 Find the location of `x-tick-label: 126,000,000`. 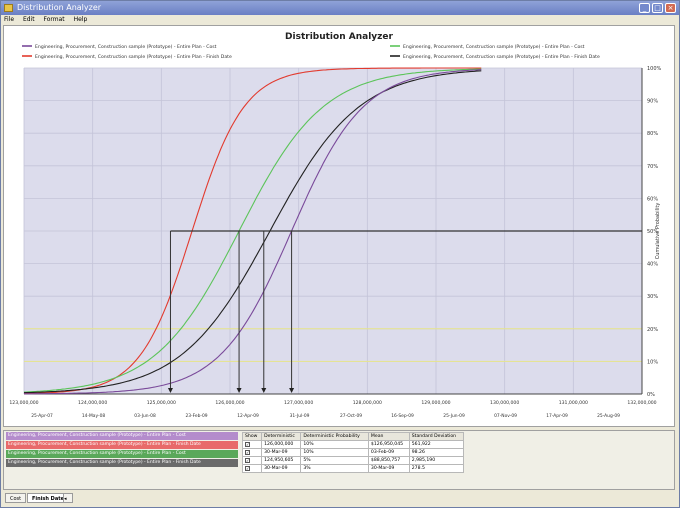

x-tick-label: 126,000,000 is located at coordinates (229, 403).